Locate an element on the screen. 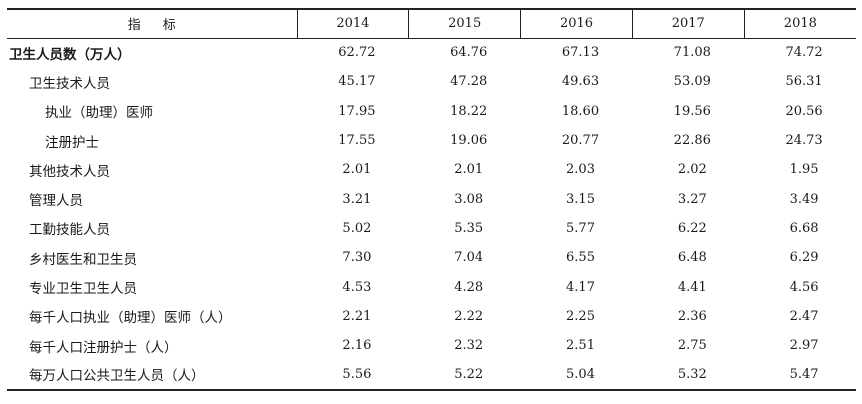 The image size is (862, 404). table-cell-value: 47.28 is located at coordinates (469, 82).